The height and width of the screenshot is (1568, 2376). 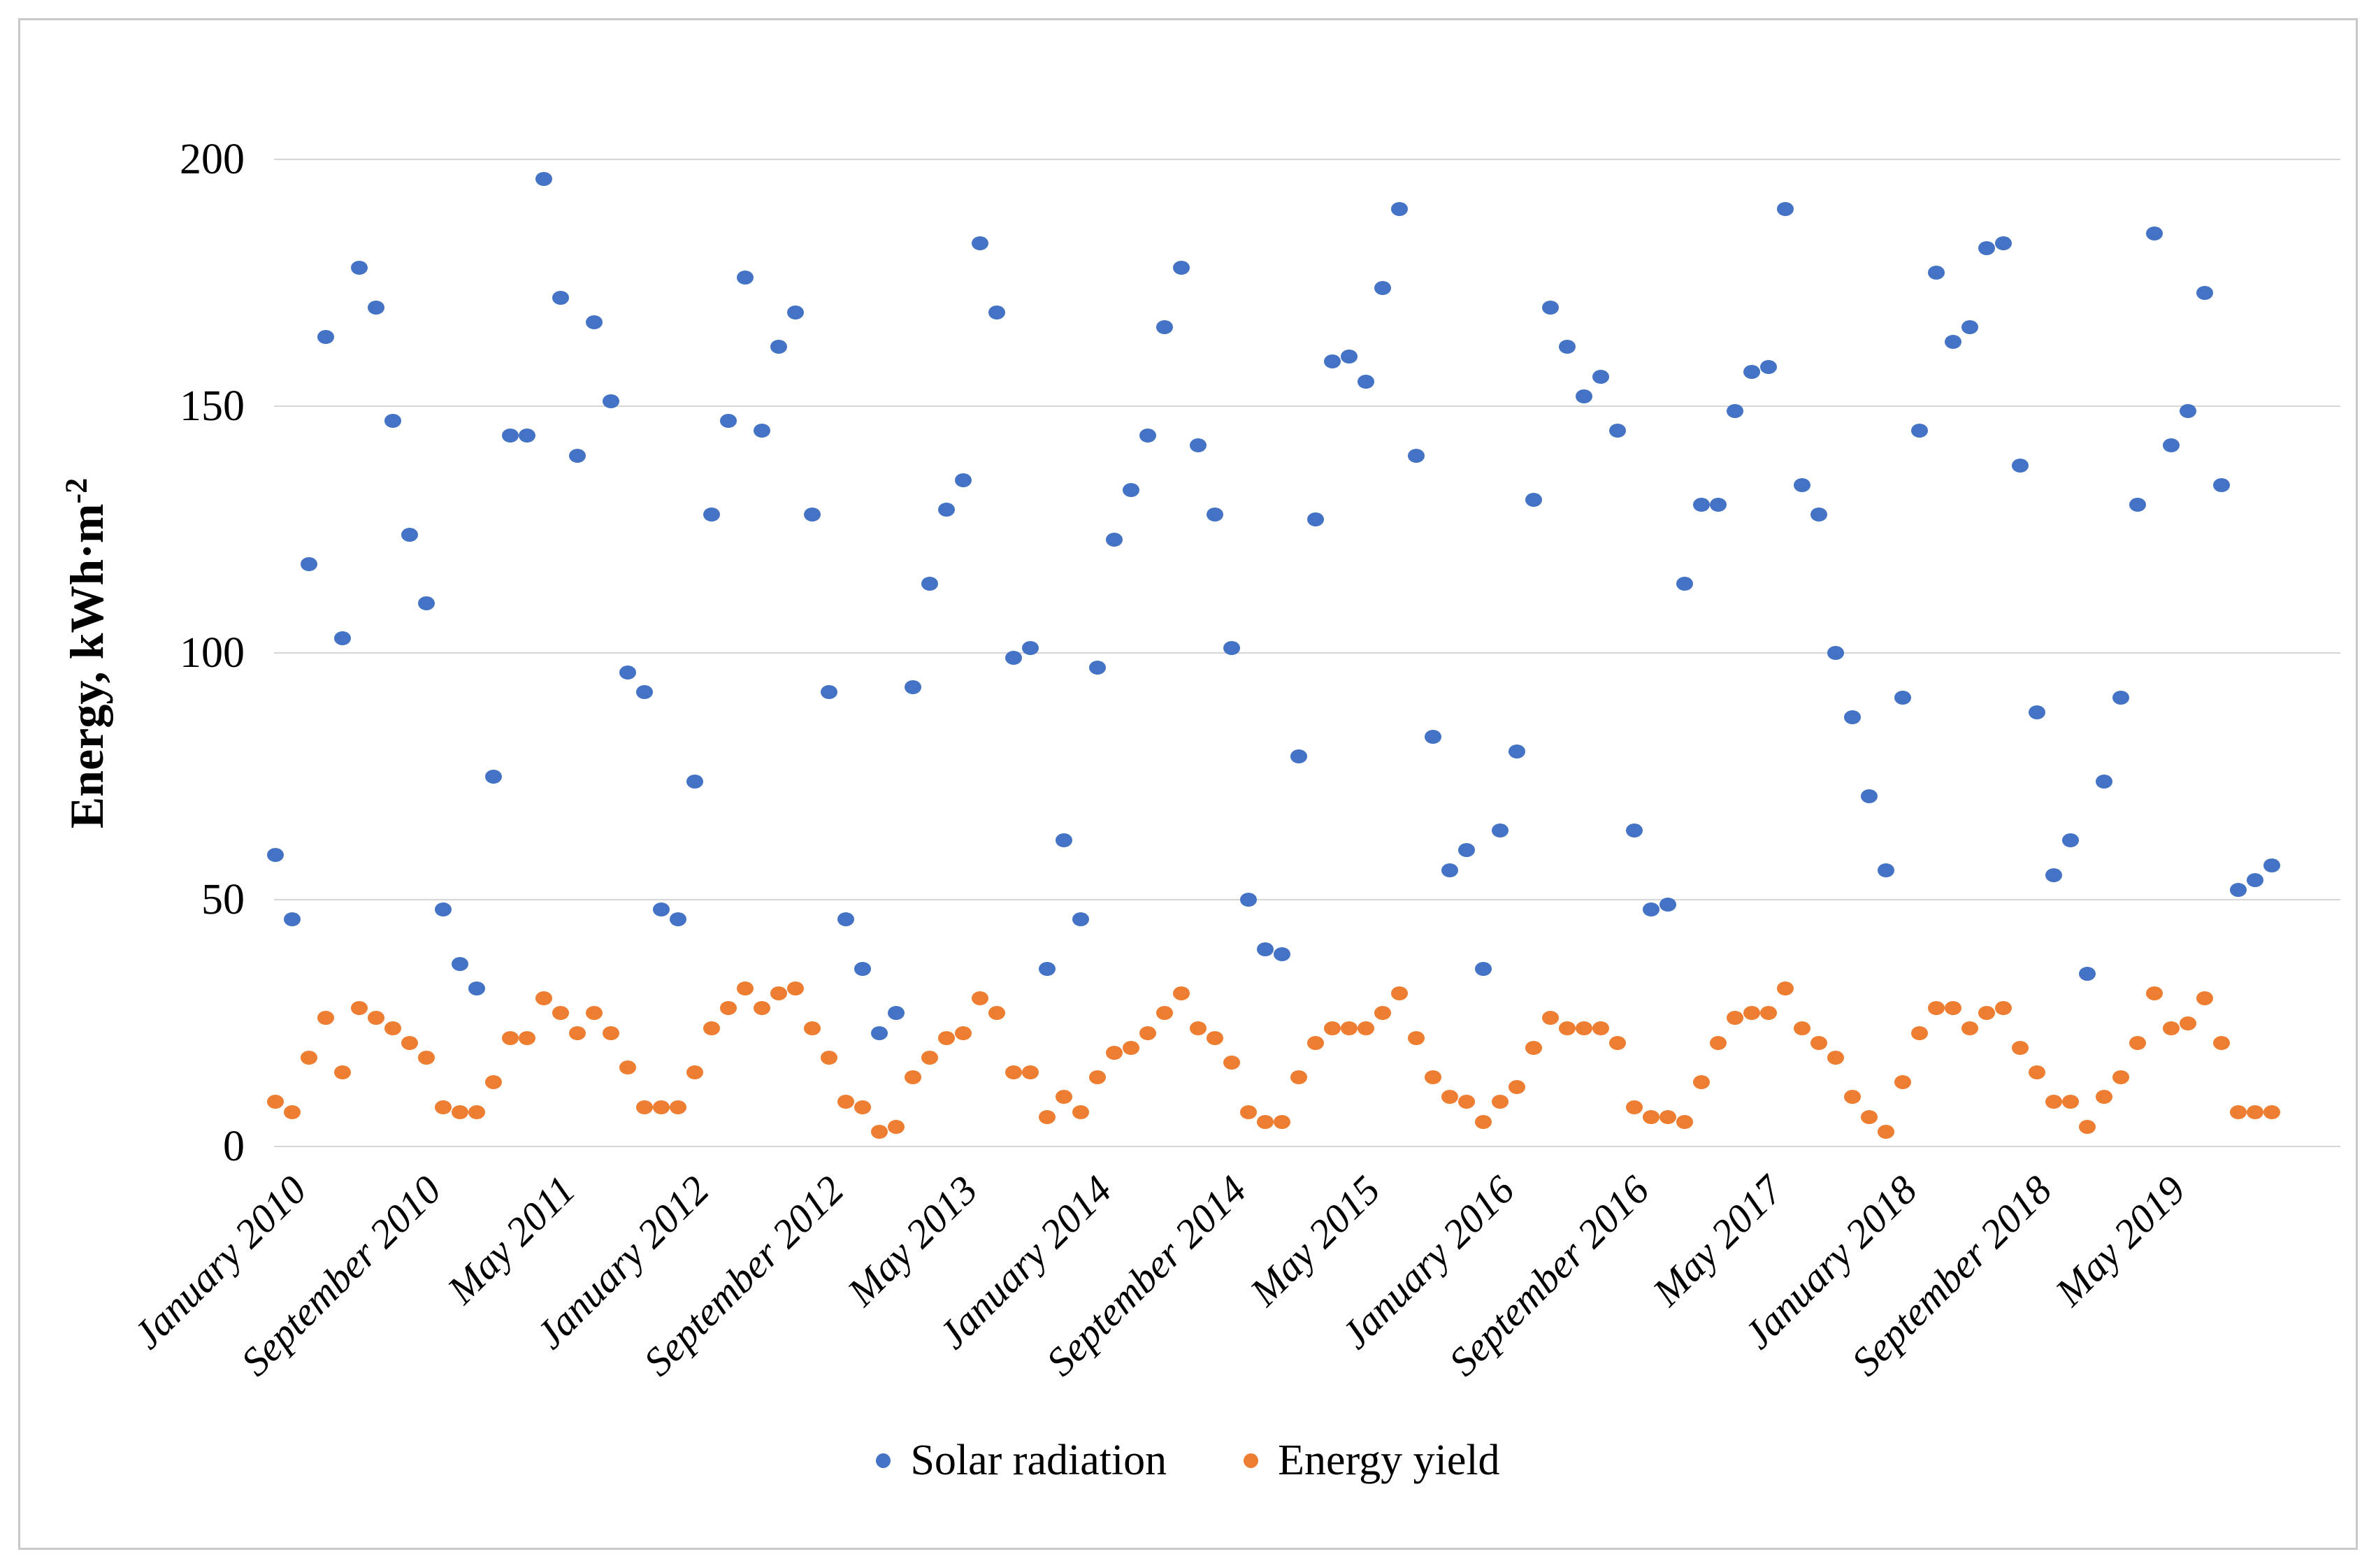 I want to click on legend: Solar radiation Energy yield, so click(x=1188, y=1460).